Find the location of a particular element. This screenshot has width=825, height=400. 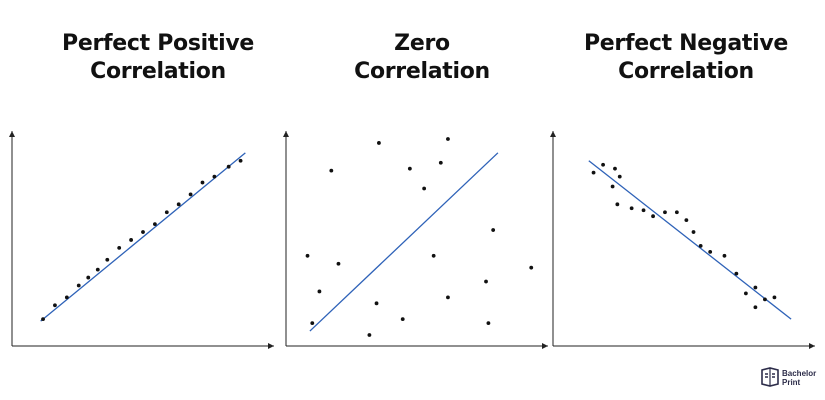

zero-trend-line is located at coordinates (404, 242).